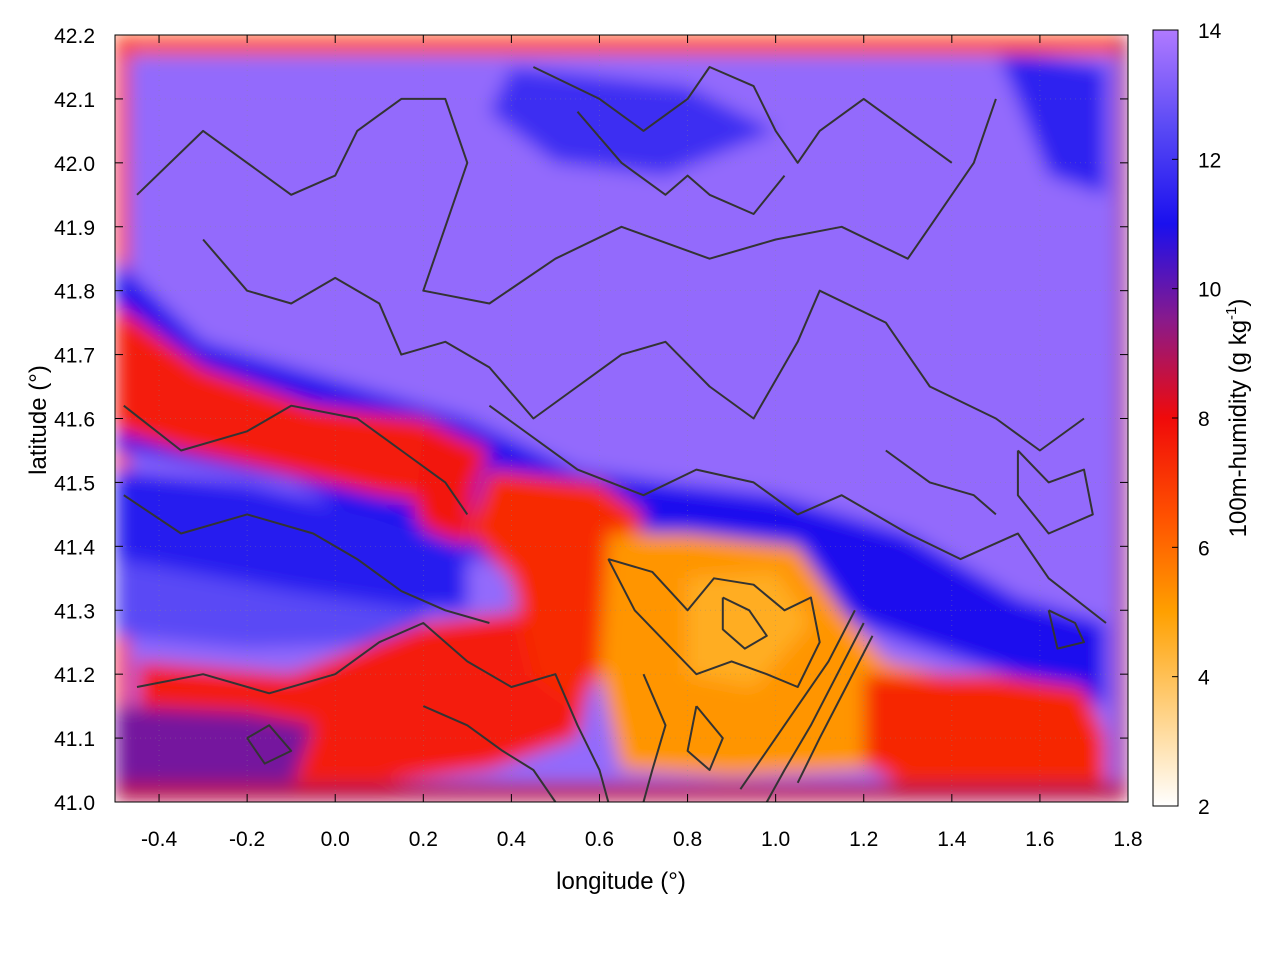  I want to click on y-tick-label: 41.6, so click(74, 420).